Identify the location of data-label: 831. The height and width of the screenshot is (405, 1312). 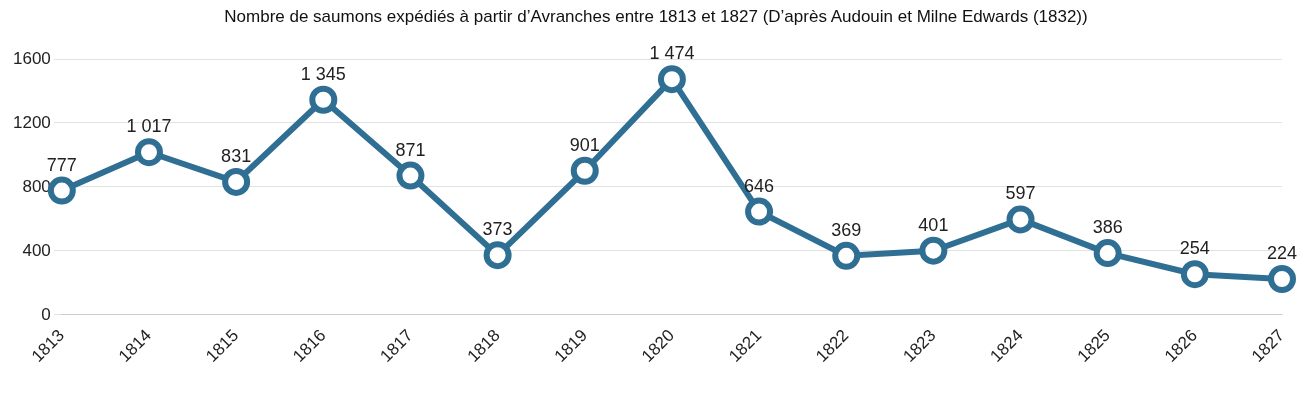
(236, 155).